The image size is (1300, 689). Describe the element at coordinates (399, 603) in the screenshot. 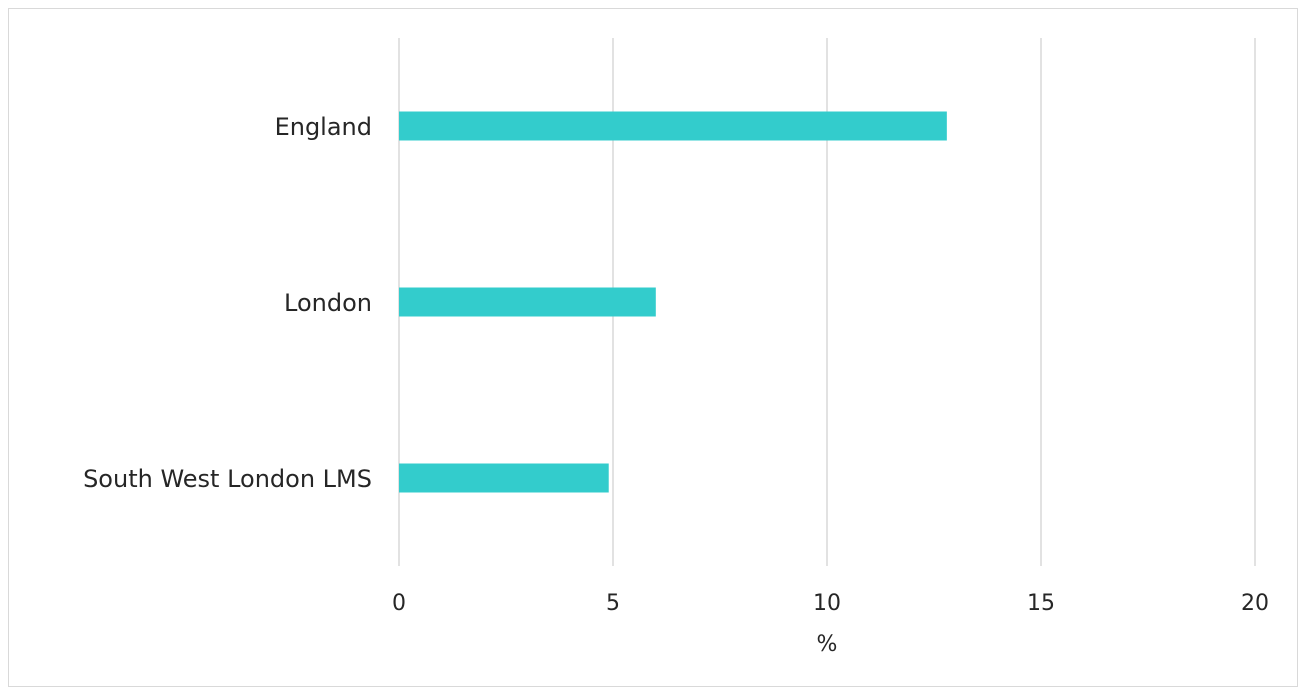

I see `x-tick-label-0: 0` at that location.